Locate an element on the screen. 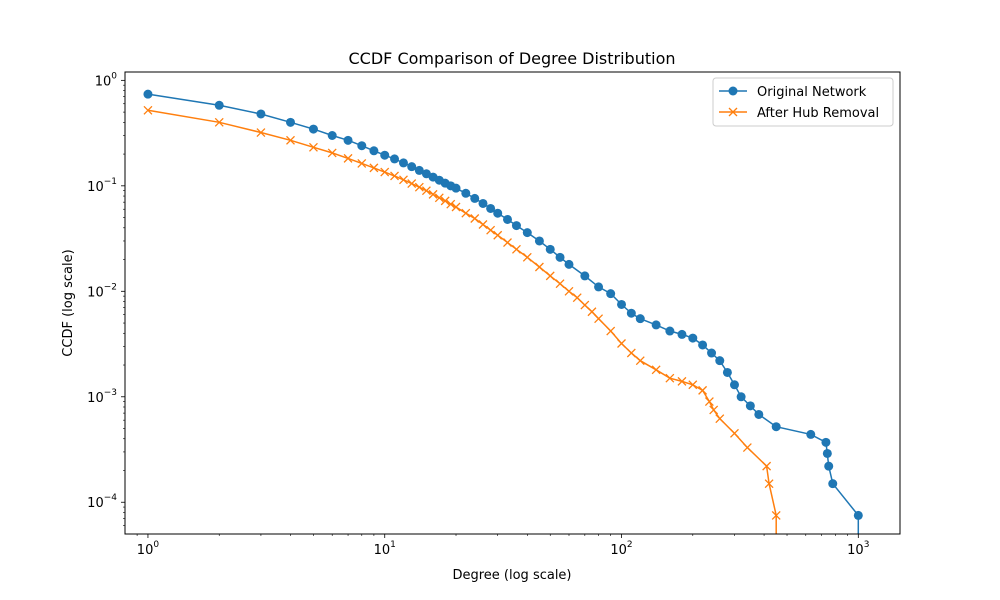 This screenshot has width=1000, height=600. x-axis: 10⁰ 10¹ 10² 10³ is located at coordinates (503, 546).